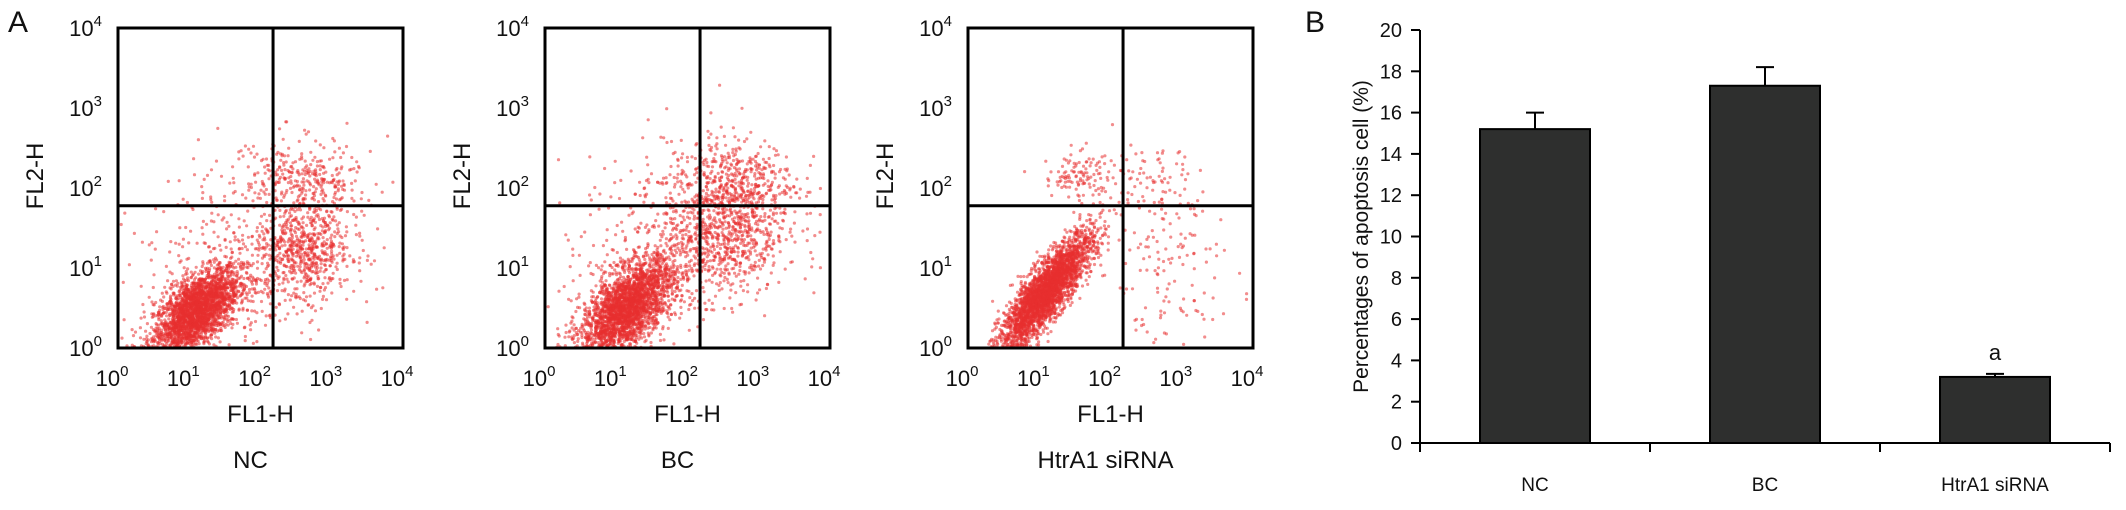 Image resolution: width=2126 pixels, height=510 pixels. Describe the element at coordinates (267, 371) in the screenshot. I see `x-tick-exponent: 2` at that location.